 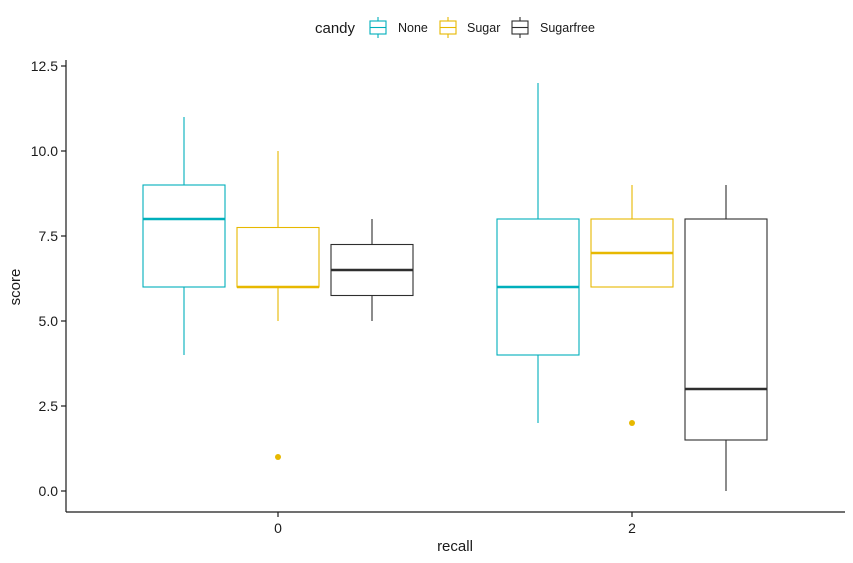 I want to click on legend-key-sugar, so click(x=448, y=27).